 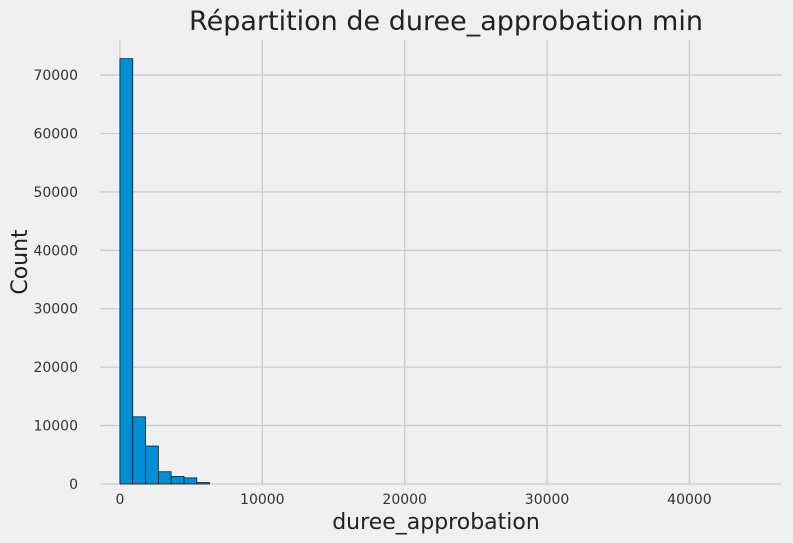 What do you see at coordinates (436, 522) in the screenshot?
I see `x-axis-label: duree_approbation` at bounding box center [436, 522].